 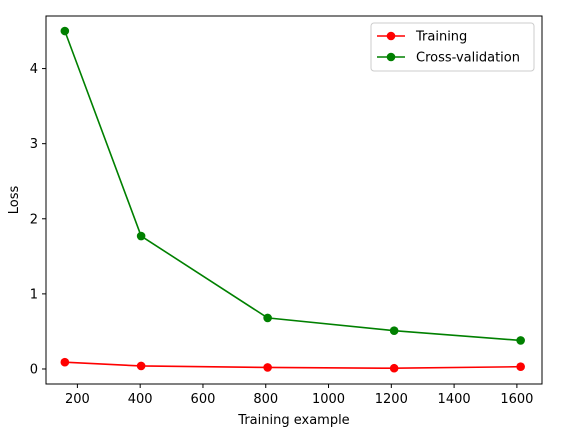 I want to click on x-tick-label: 200, so click(x=77, y=399).